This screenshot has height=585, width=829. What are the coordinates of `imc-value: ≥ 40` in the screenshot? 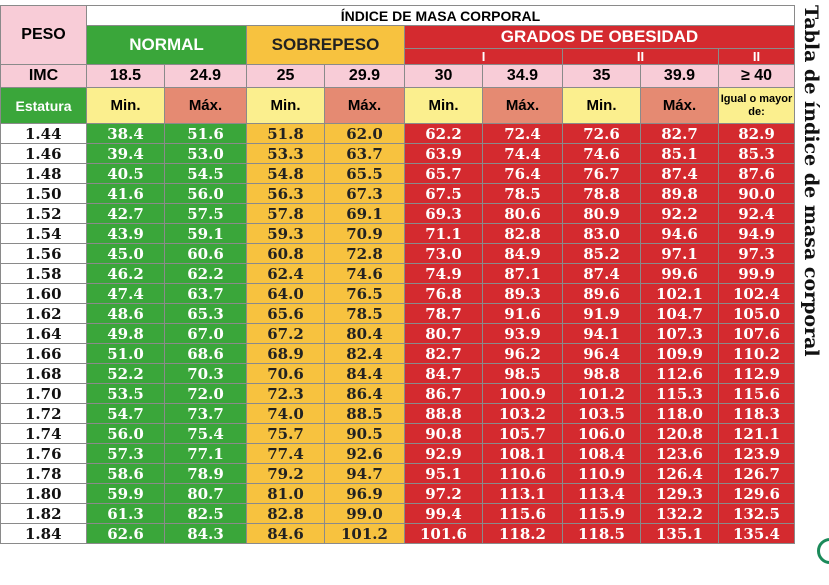 It's located at (756, 76).